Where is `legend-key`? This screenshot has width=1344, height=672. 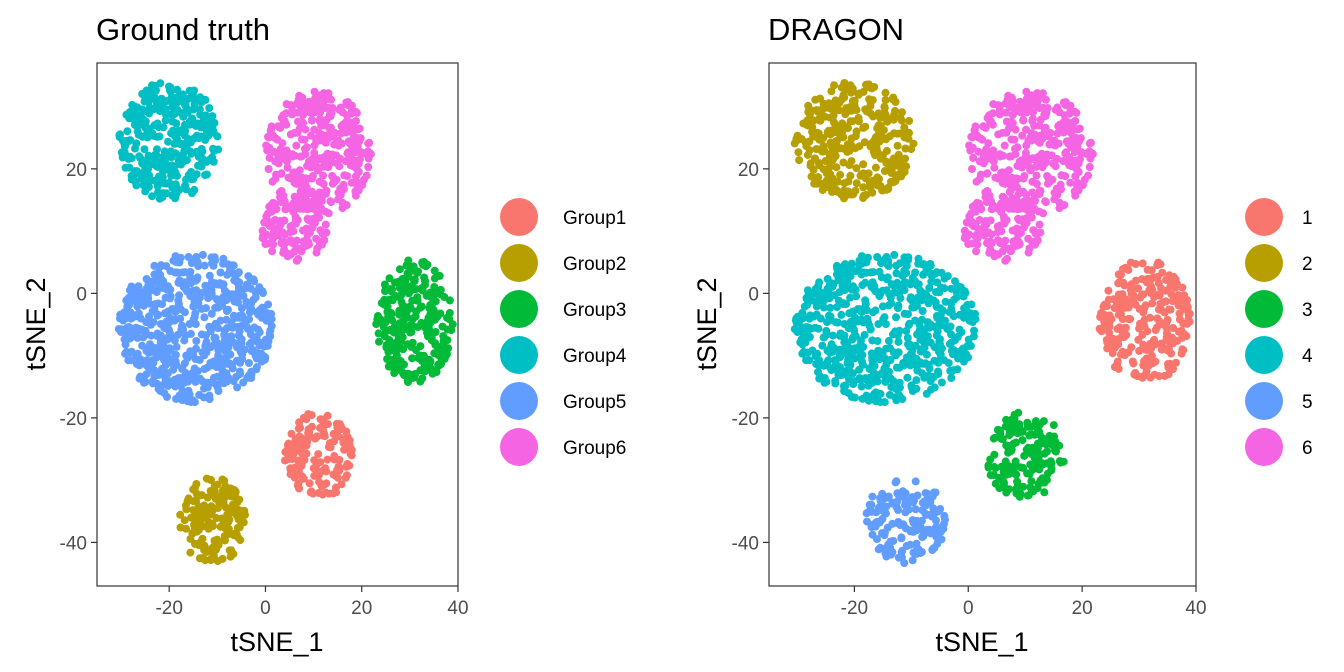 legend-key is located at coordinates (1264, 309).